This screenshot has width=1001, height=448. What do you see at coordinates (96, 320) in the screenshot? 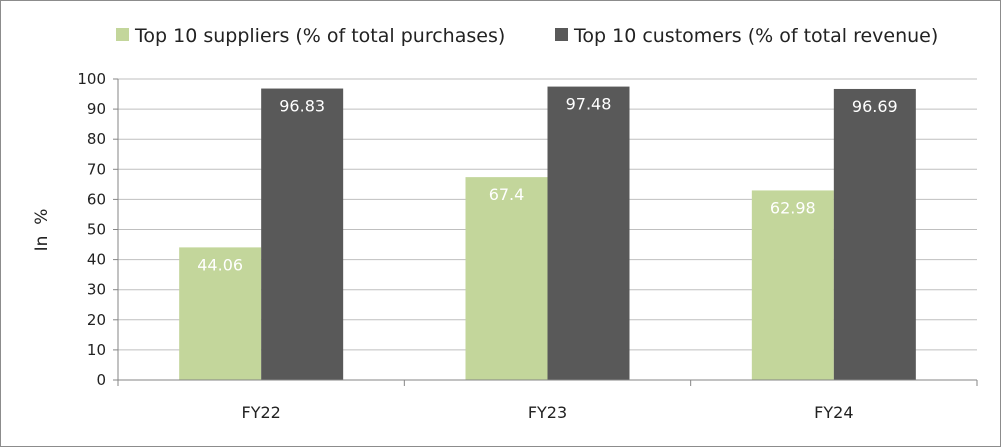
I see `y-tick-label: 20` at bounding box center [96, 320].